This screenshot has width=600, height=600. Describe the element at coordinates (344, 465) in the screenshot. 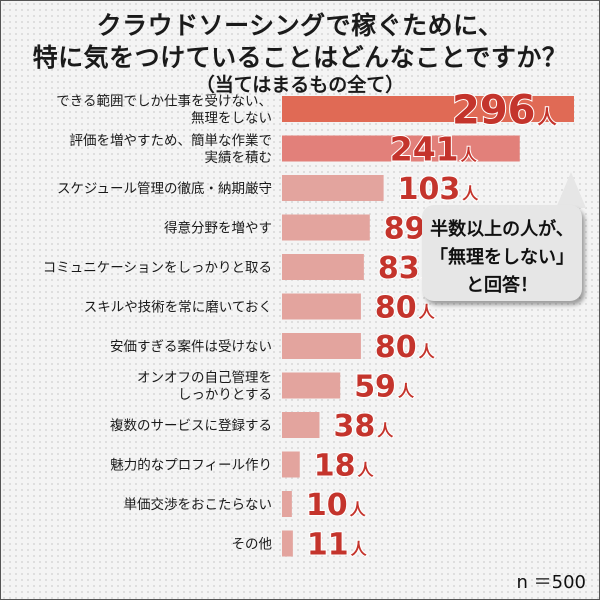

I see `value-label-10: 18 人` at that location.